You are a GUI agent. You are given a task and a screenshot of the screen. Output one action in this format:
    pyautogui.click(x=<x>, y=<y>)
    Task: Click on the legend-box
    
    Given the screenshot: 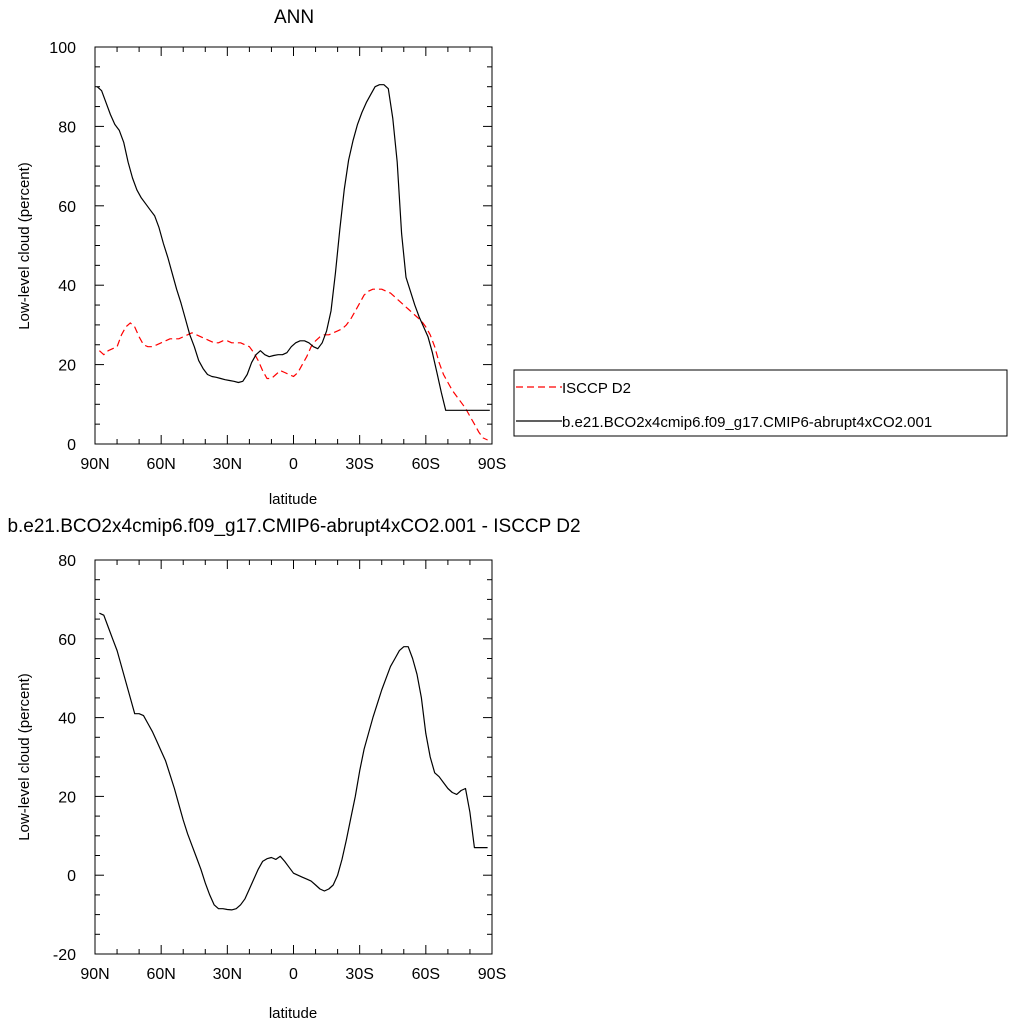 What is the action you would take?
    pyautogui.click(x=760, y=403)
    